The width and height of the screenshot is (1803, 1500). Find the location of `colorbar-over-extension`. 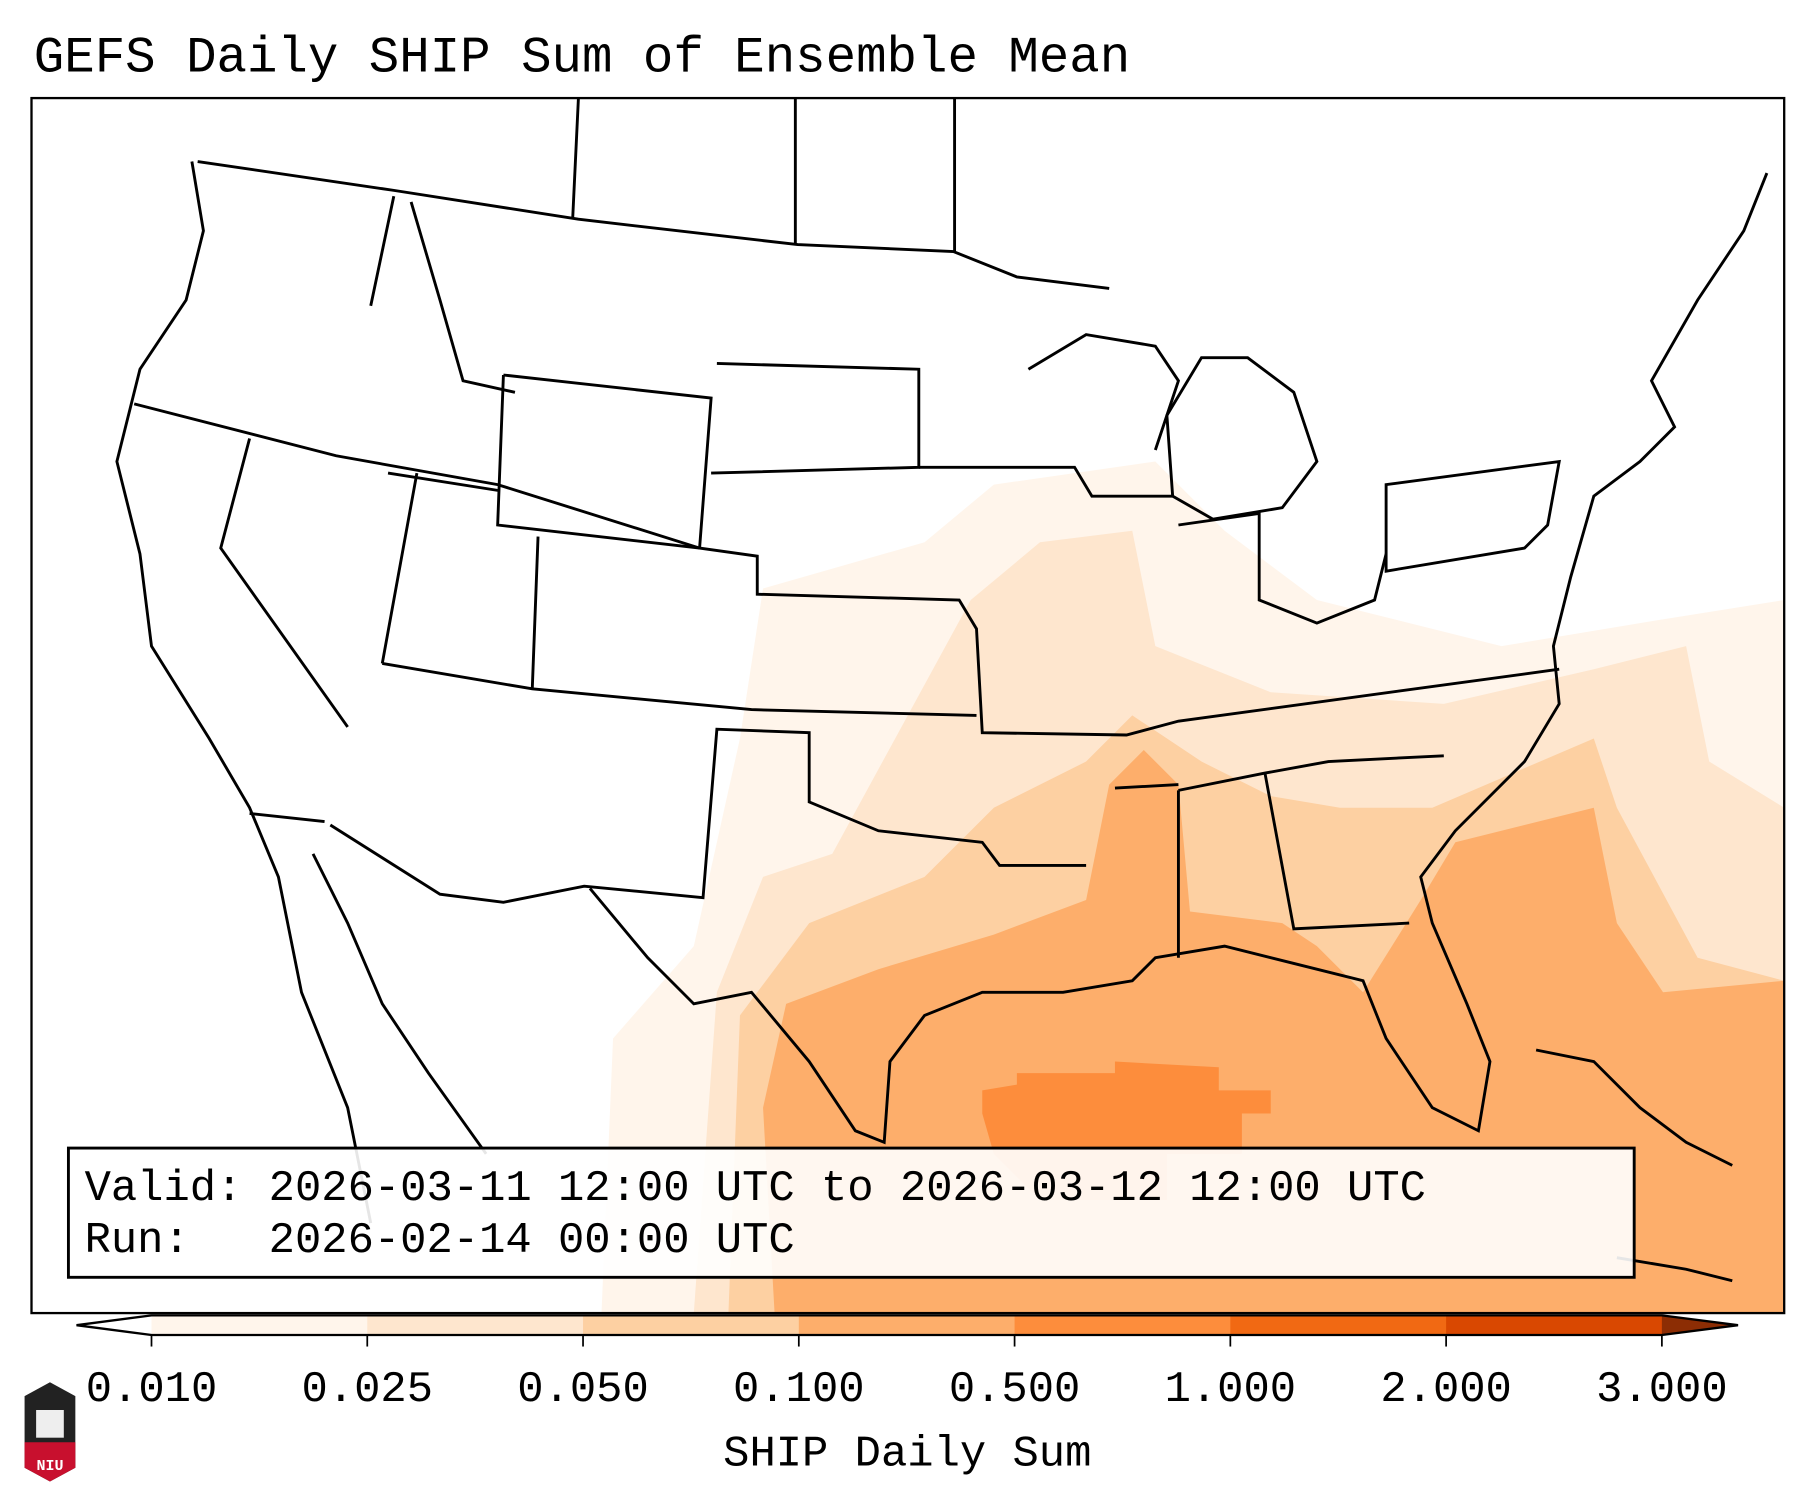

colorbar-over-extension is located at coordinates (1700, 1325).